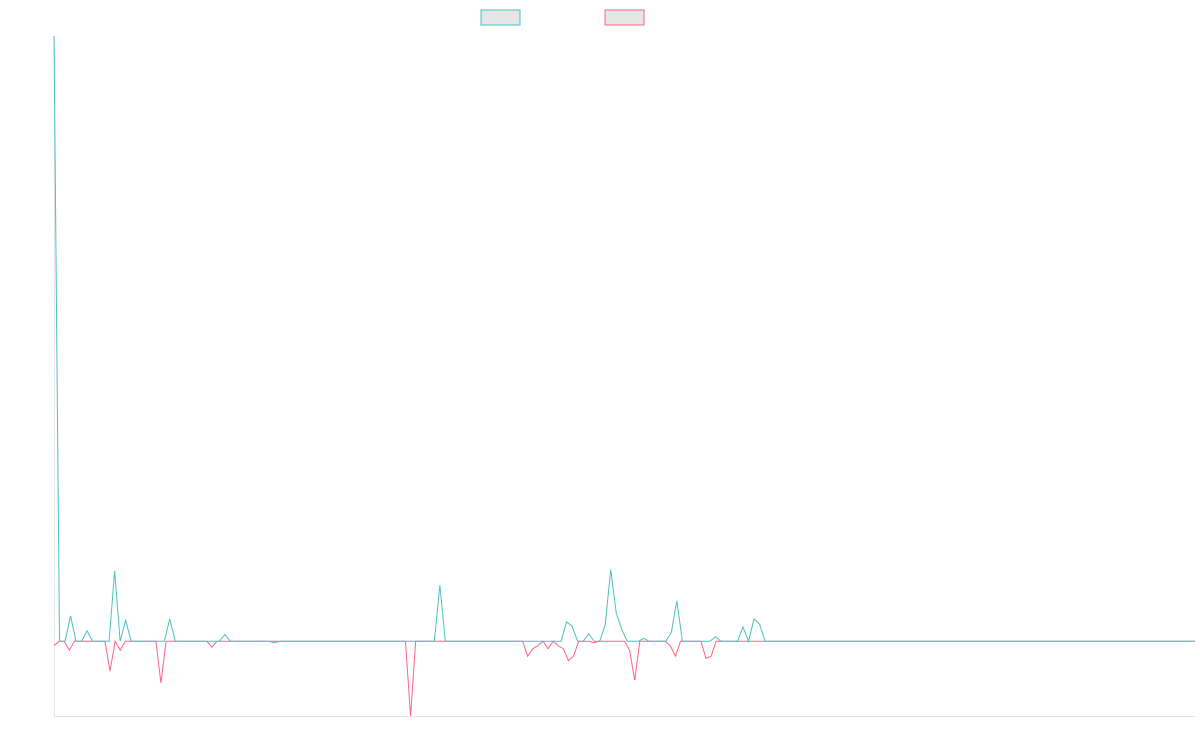  What do you see at coordinates (562, 17) in the screenshot?
I see `legend` at bounding box center [562, 17].